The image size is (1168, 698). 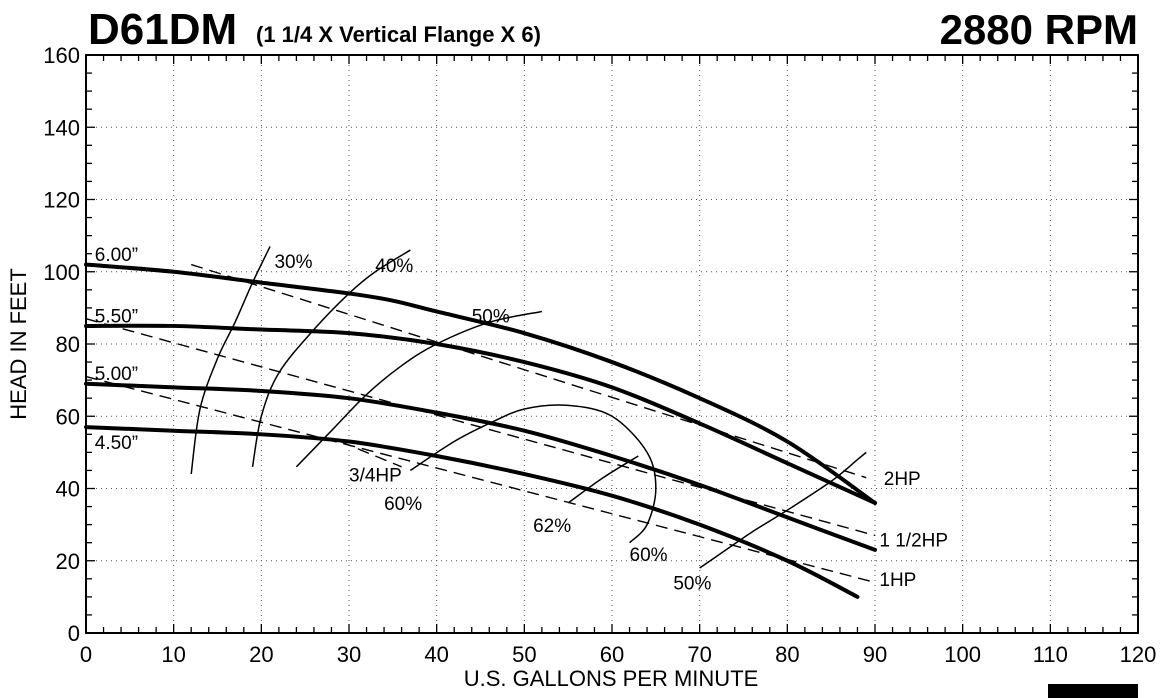 What do you see at coordinates (491, 316) in the screenshot?
I see `annotation-50-6: 50%` at bounding box center [491, 316].